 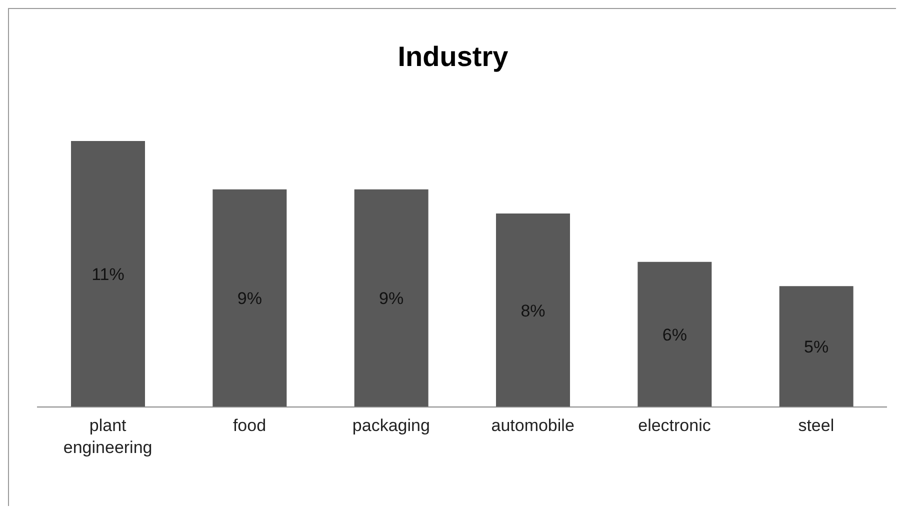 What do you see at coordinates (816, 425) in the screenshot?
I see `x-tick-label: steel` at bounding box center [816, 425].